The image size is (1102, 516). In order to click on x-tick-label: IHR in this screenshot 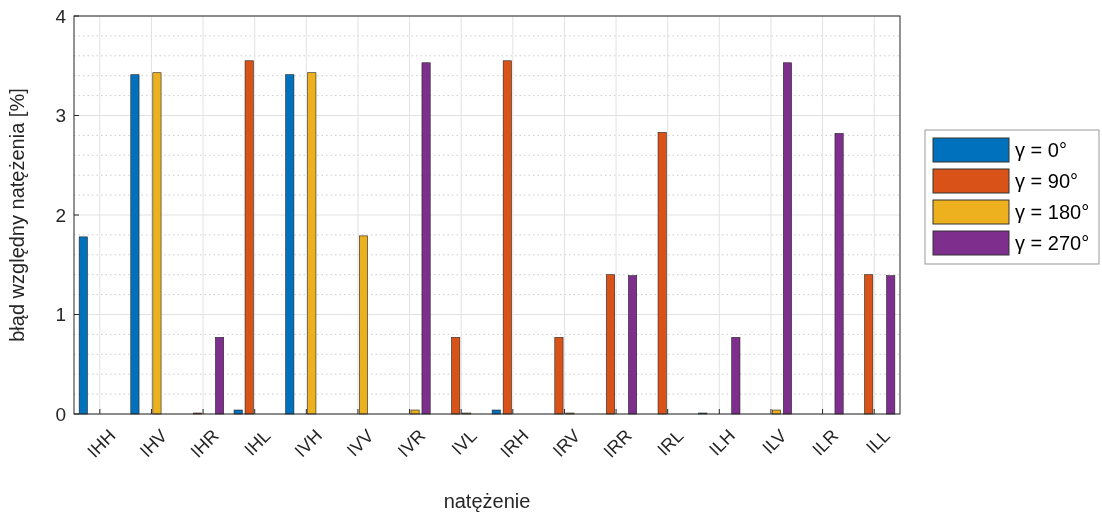, I will do `click(204, 443)`.